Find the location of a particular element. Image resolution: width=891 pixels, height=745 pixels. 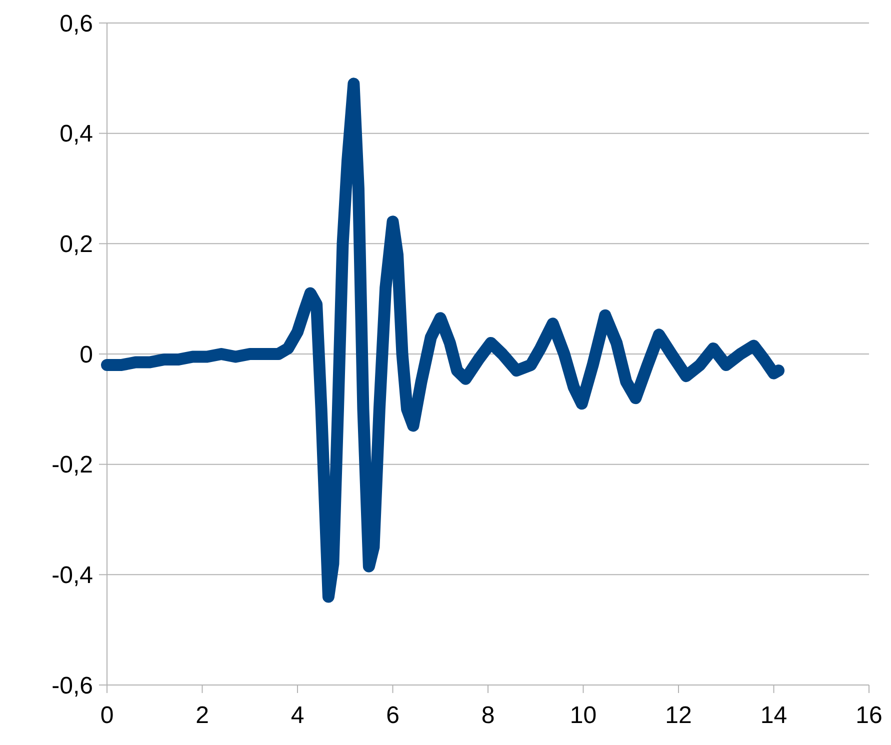

y-tick-label: -0,4 is located at coordinates (72, 576).